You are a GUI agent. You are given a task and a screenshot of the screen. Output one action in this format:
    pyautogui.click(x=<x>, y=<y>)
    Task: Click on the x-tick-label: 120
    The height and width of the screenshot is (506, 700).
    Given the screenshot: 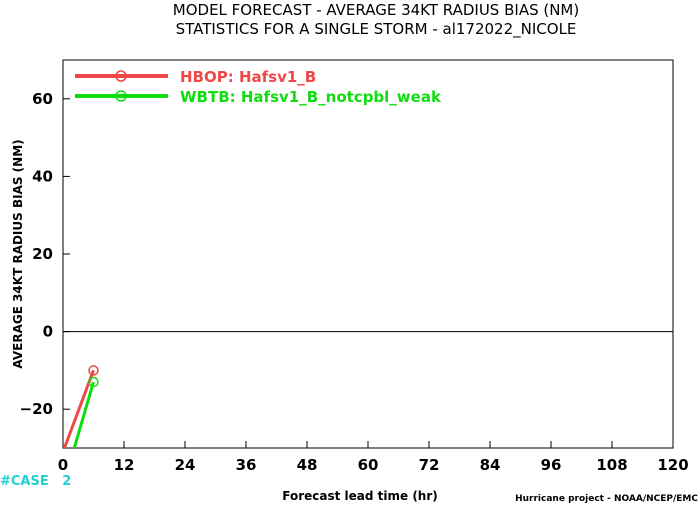 What is the action you would take?
    pyautogui.click(x=672, y=465)
    